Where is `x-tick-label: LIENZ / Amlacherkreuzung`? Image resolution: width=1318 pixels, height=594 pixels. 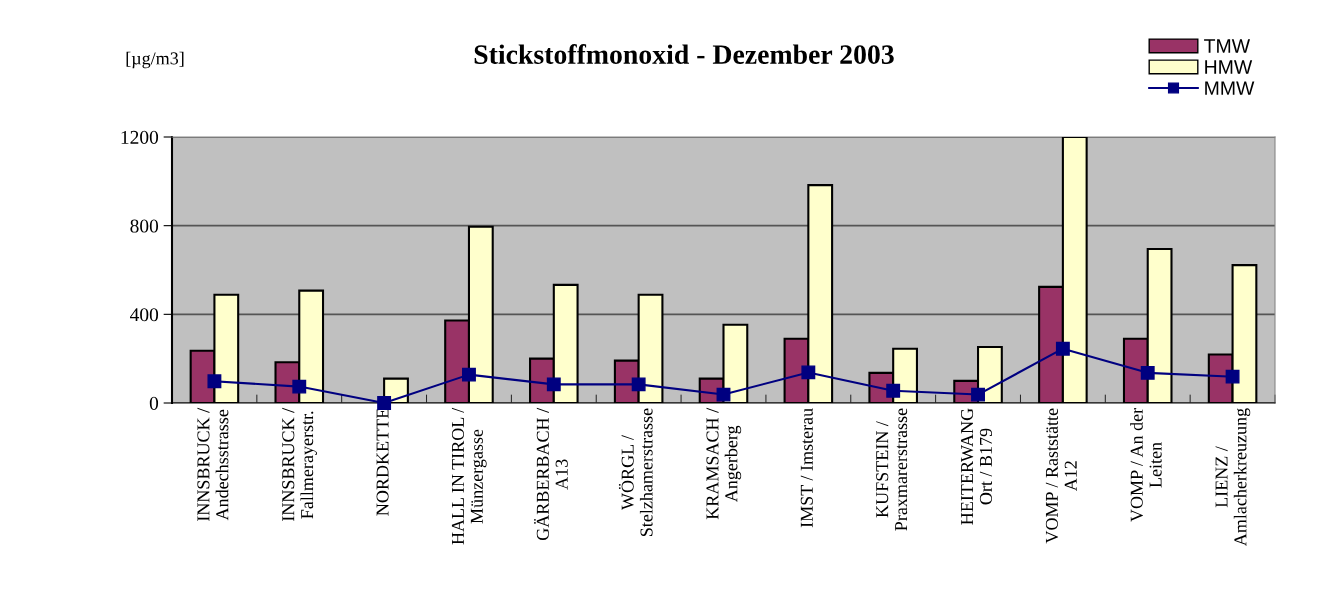 x-tick-label: LIENZ / Amlacherkreuzung is located at coordinates (1233, 477).